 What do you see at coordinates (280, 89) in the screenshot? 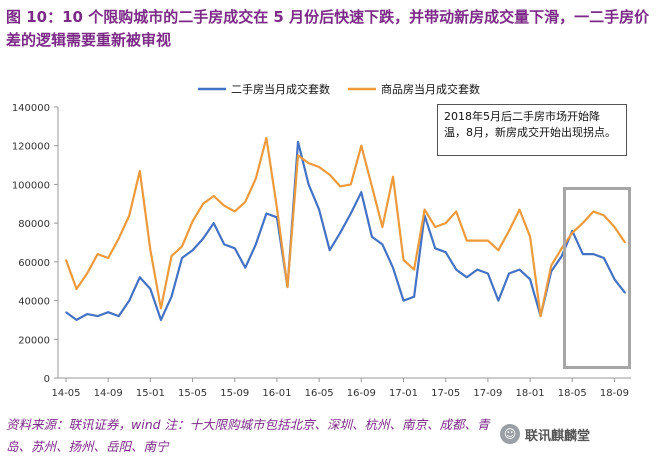
I see `legend-label-series1: 二手房当月成交套数` at bounding box center [280, 89].